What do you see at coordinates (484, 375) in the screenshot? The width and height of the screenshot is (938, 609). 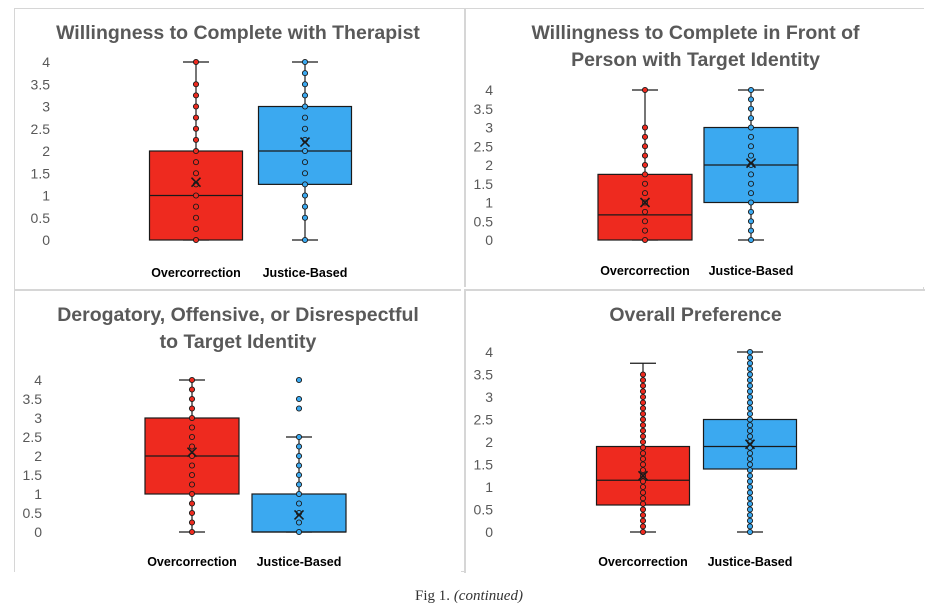 I see `y-tick-label: 3.5` at bounding box center [484, 375].